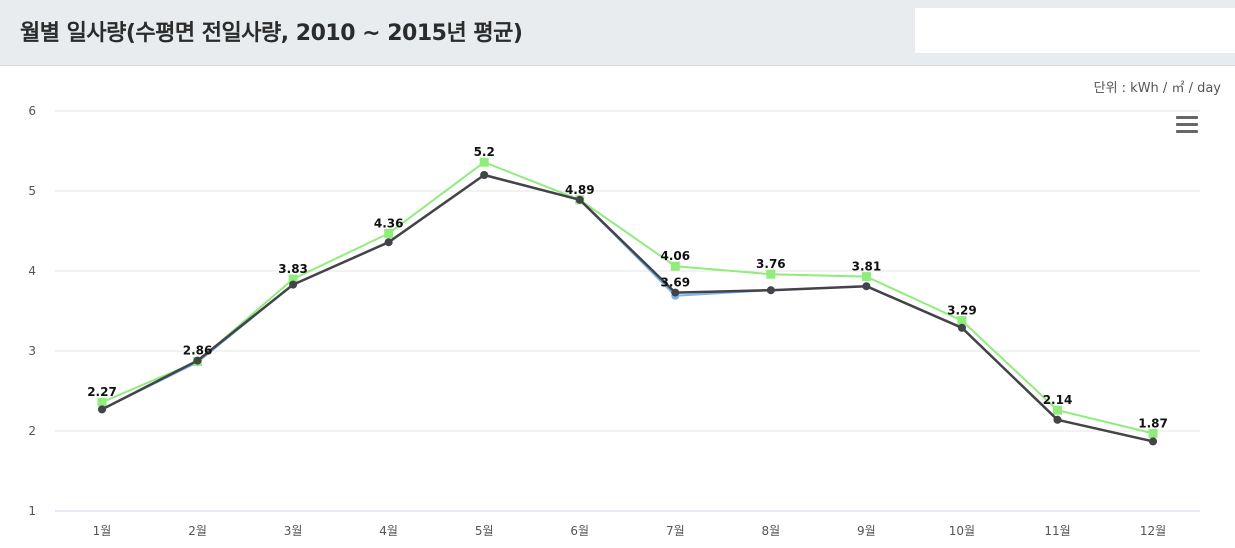 The image size is (1235, 548). What do you see at coordinates (579, 531) in the screenshot?
I see `x-tick-label: 6월` at bounding box center [579, 531].